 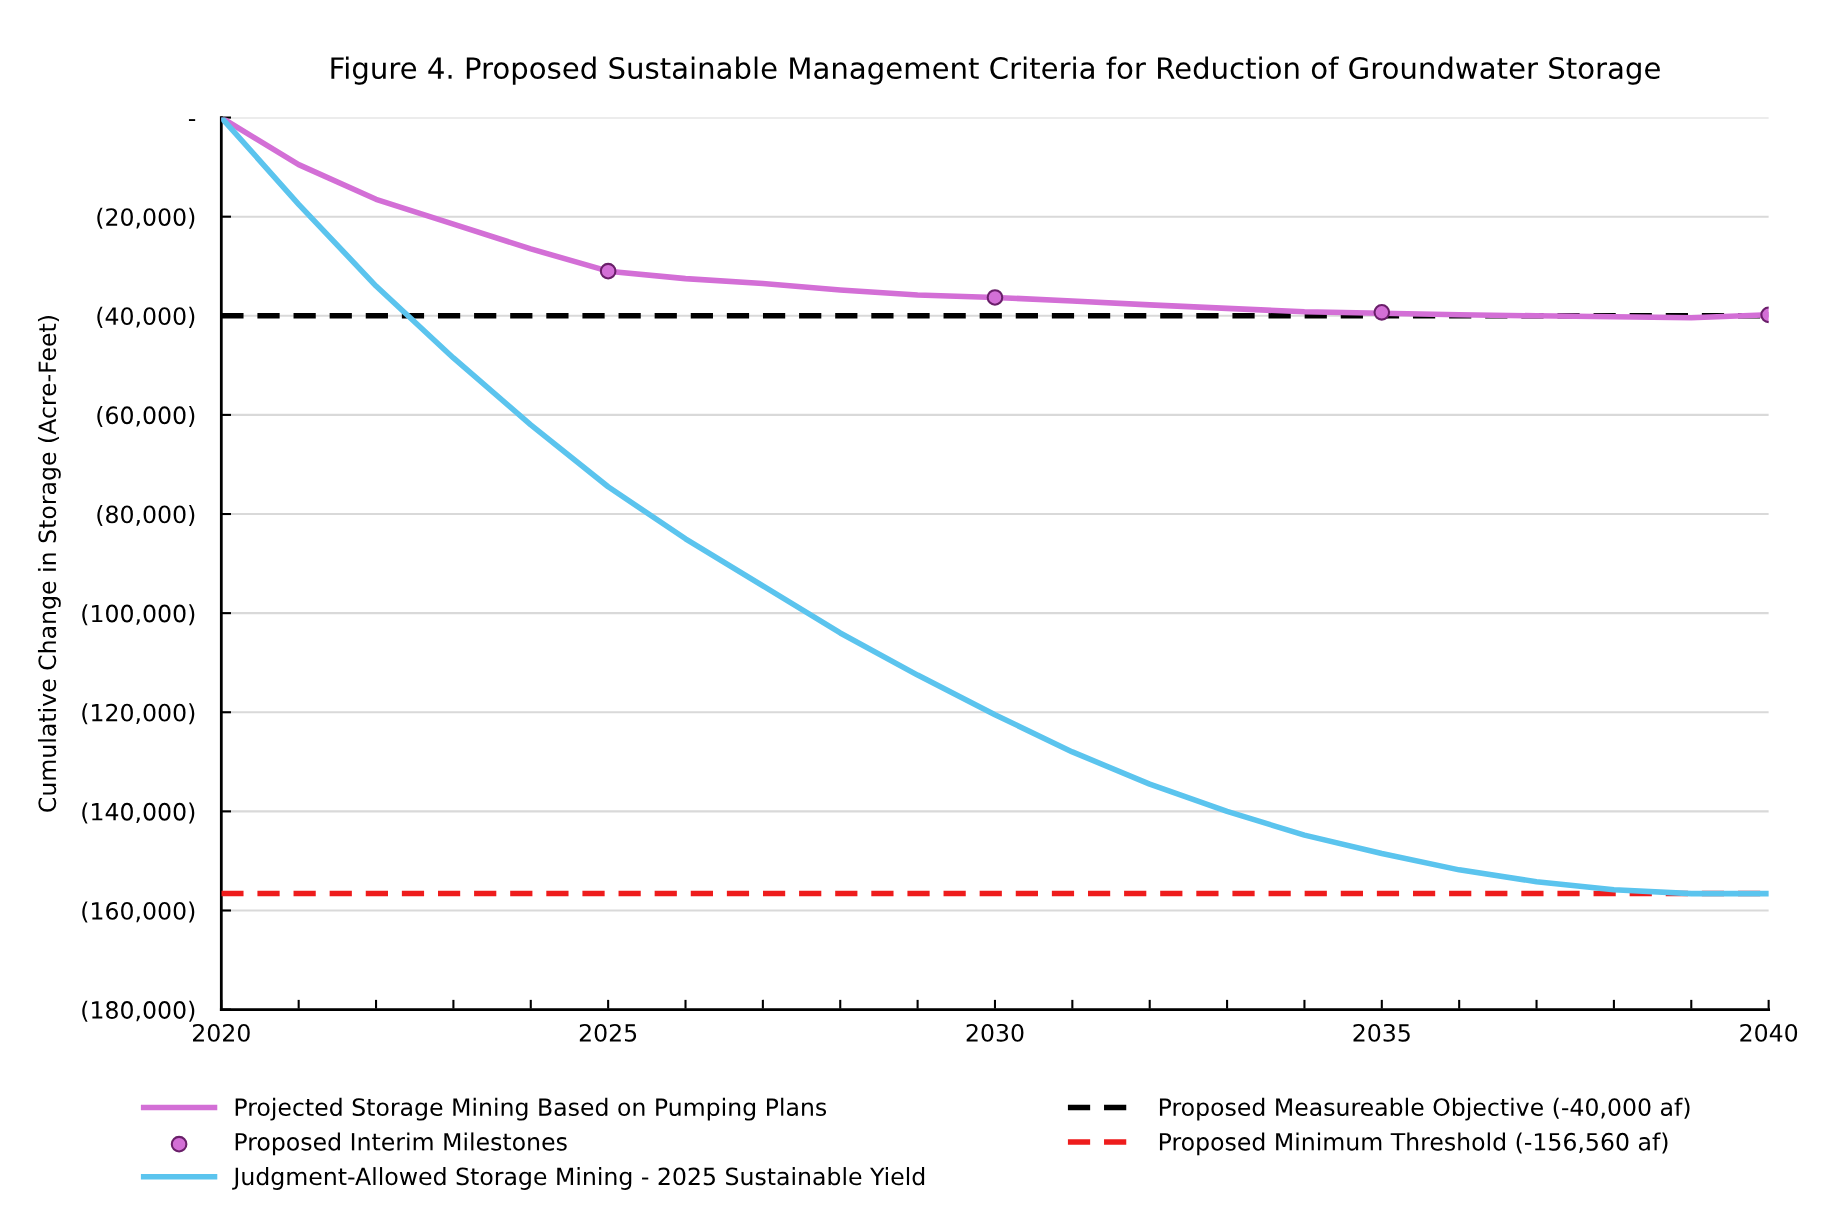 I want to click on x-tick-label: 2020, so click(x=221, y=1032).